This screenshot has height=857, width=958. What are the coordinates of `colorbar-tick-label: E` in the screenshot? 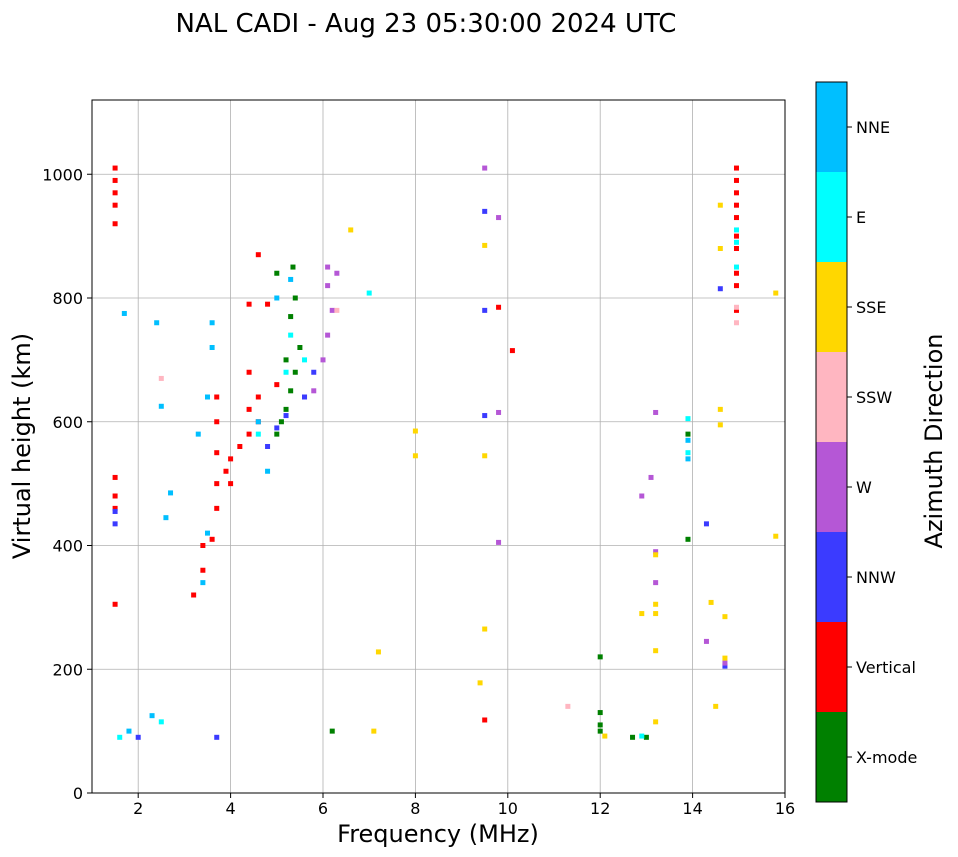 It's located at (861, 217).